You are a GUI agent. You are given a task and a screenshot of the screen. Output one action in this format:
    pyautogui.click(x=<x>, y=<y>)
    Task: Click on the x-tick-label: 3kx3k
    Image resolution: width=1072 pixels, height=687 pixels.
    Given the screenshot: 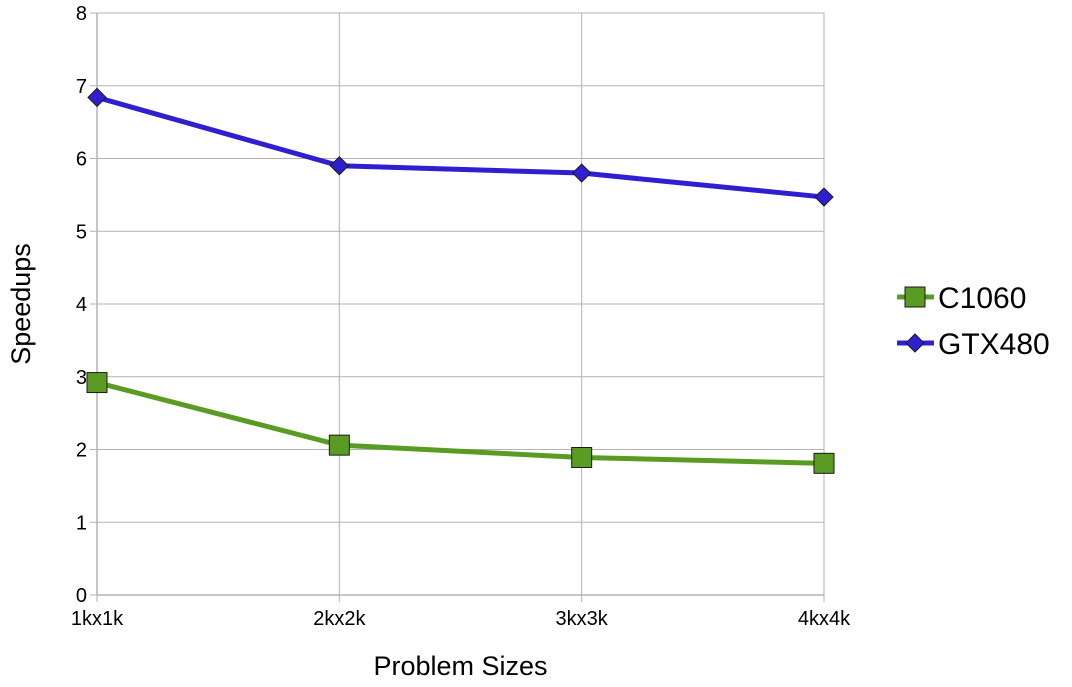 What is the action you would take?
    pyautogui.click(x=582, y=619)
    